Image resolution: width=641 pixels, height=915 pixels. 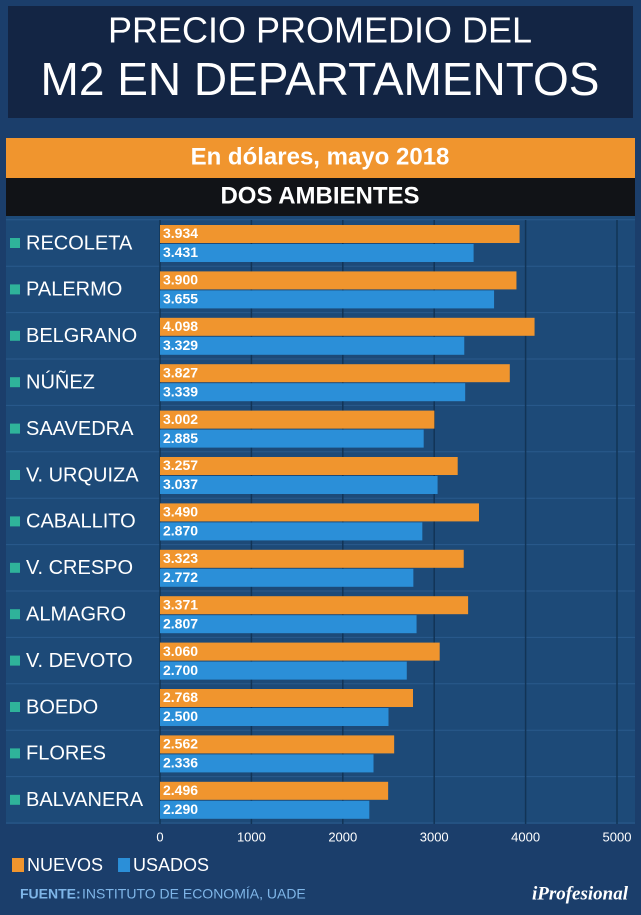 What do you see at coordinates (80, 429) in the screenshot?
I see `y-tick-label: SAAVEDRA` at bounding box center [80, 429].